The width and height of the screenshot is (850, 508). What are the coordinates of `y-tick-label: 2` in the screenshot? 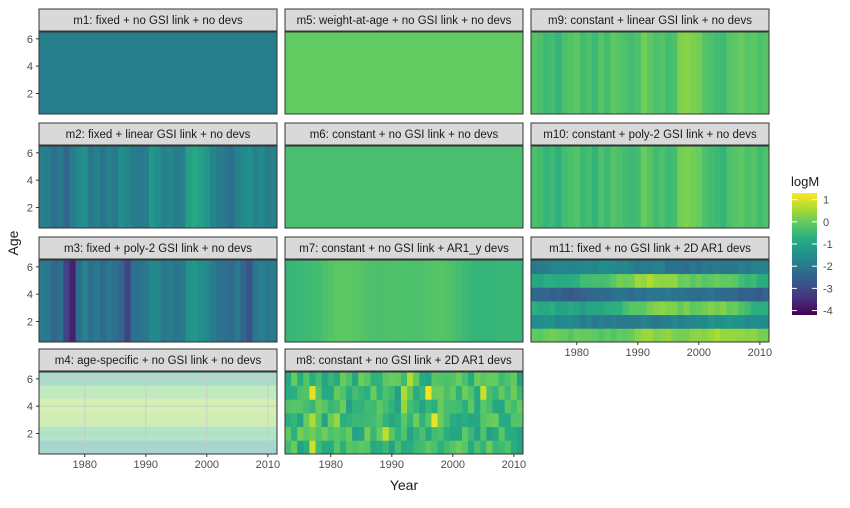 It's located at (30, 209).